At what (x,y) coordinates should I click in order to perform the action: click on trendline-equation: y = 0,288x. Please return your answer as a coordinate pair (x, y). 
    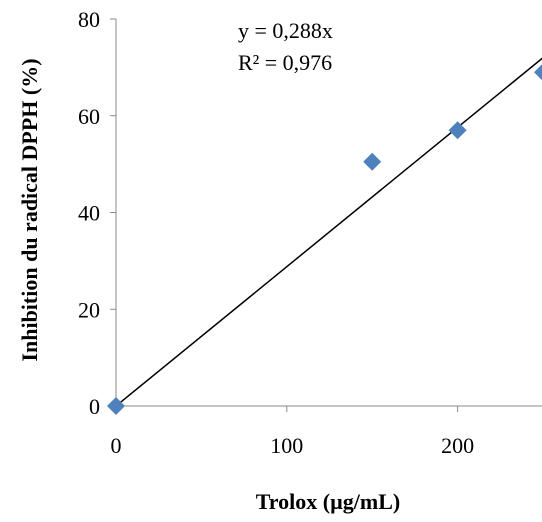
    Looking at the image, I should click on (285, 30).